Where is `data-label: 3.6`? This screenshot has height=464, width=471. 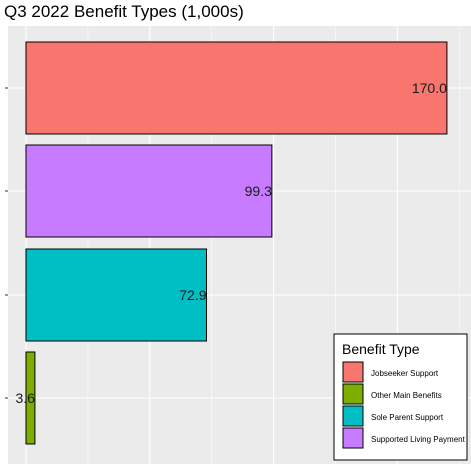 data-label: 3.6 is located at coordinates (25, 398).